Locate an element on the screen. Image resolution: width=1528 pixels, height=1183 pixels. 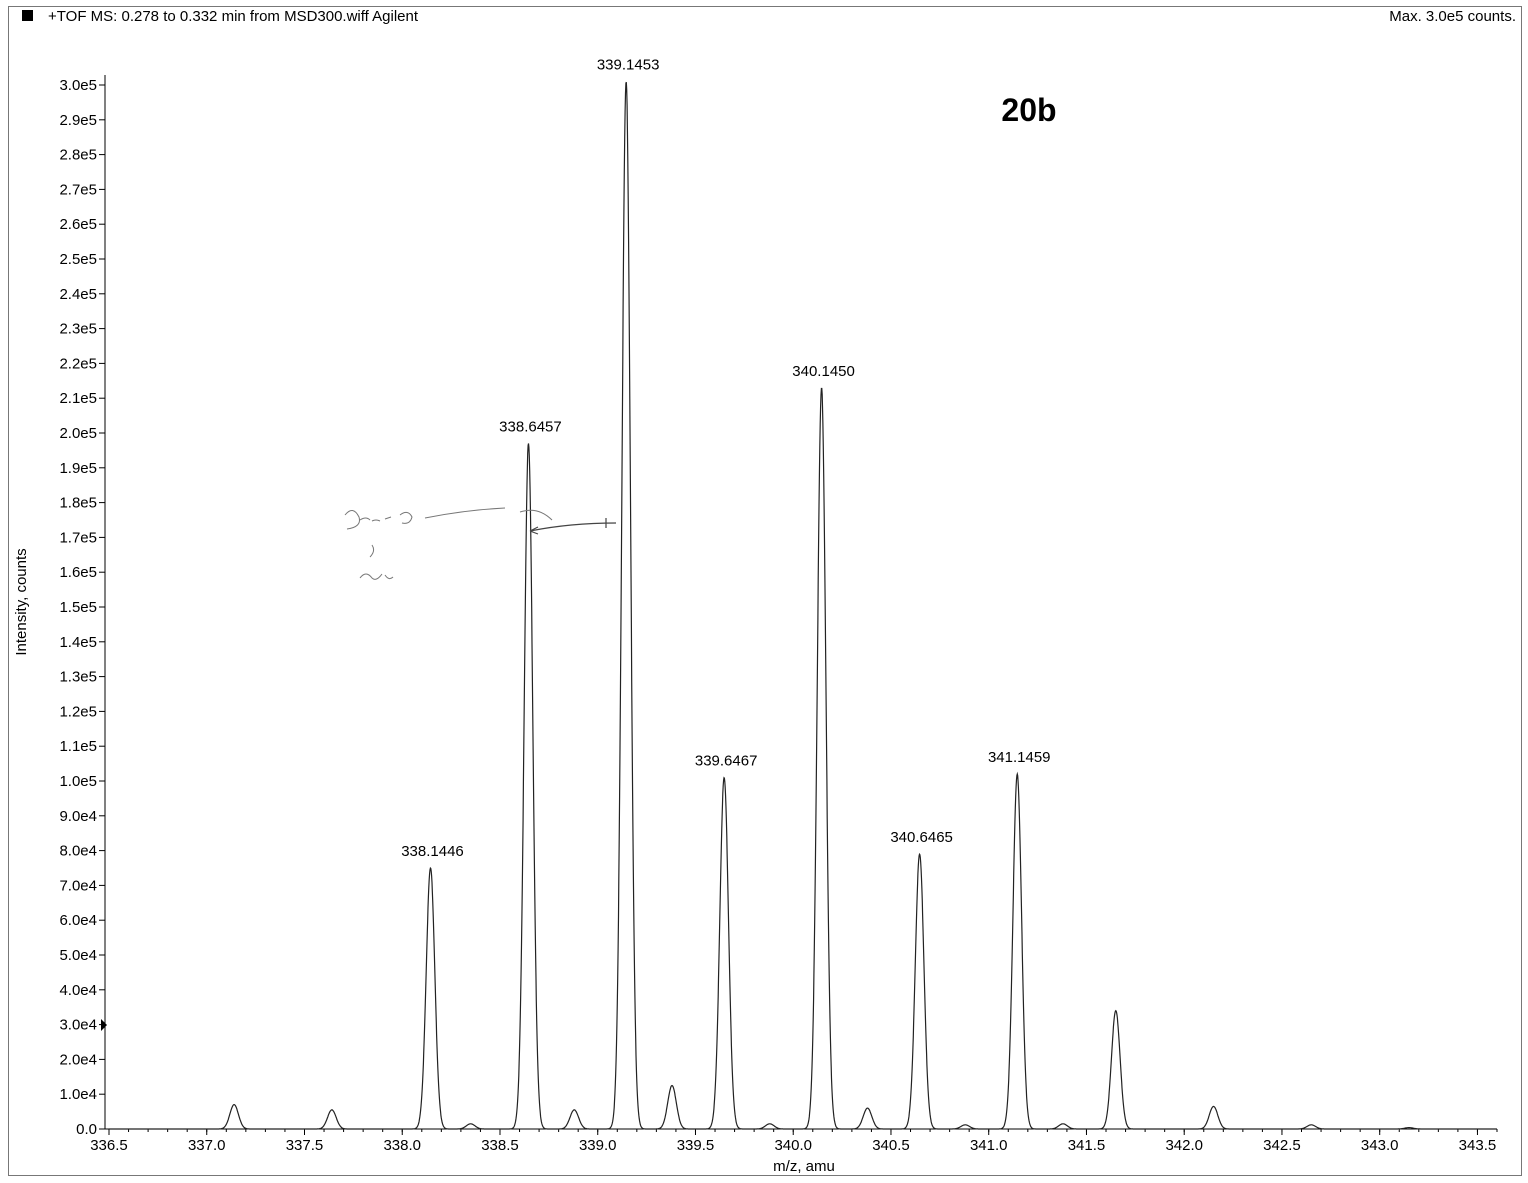
x-tick-label: 338.5 is located at coordinates (500, 1145).